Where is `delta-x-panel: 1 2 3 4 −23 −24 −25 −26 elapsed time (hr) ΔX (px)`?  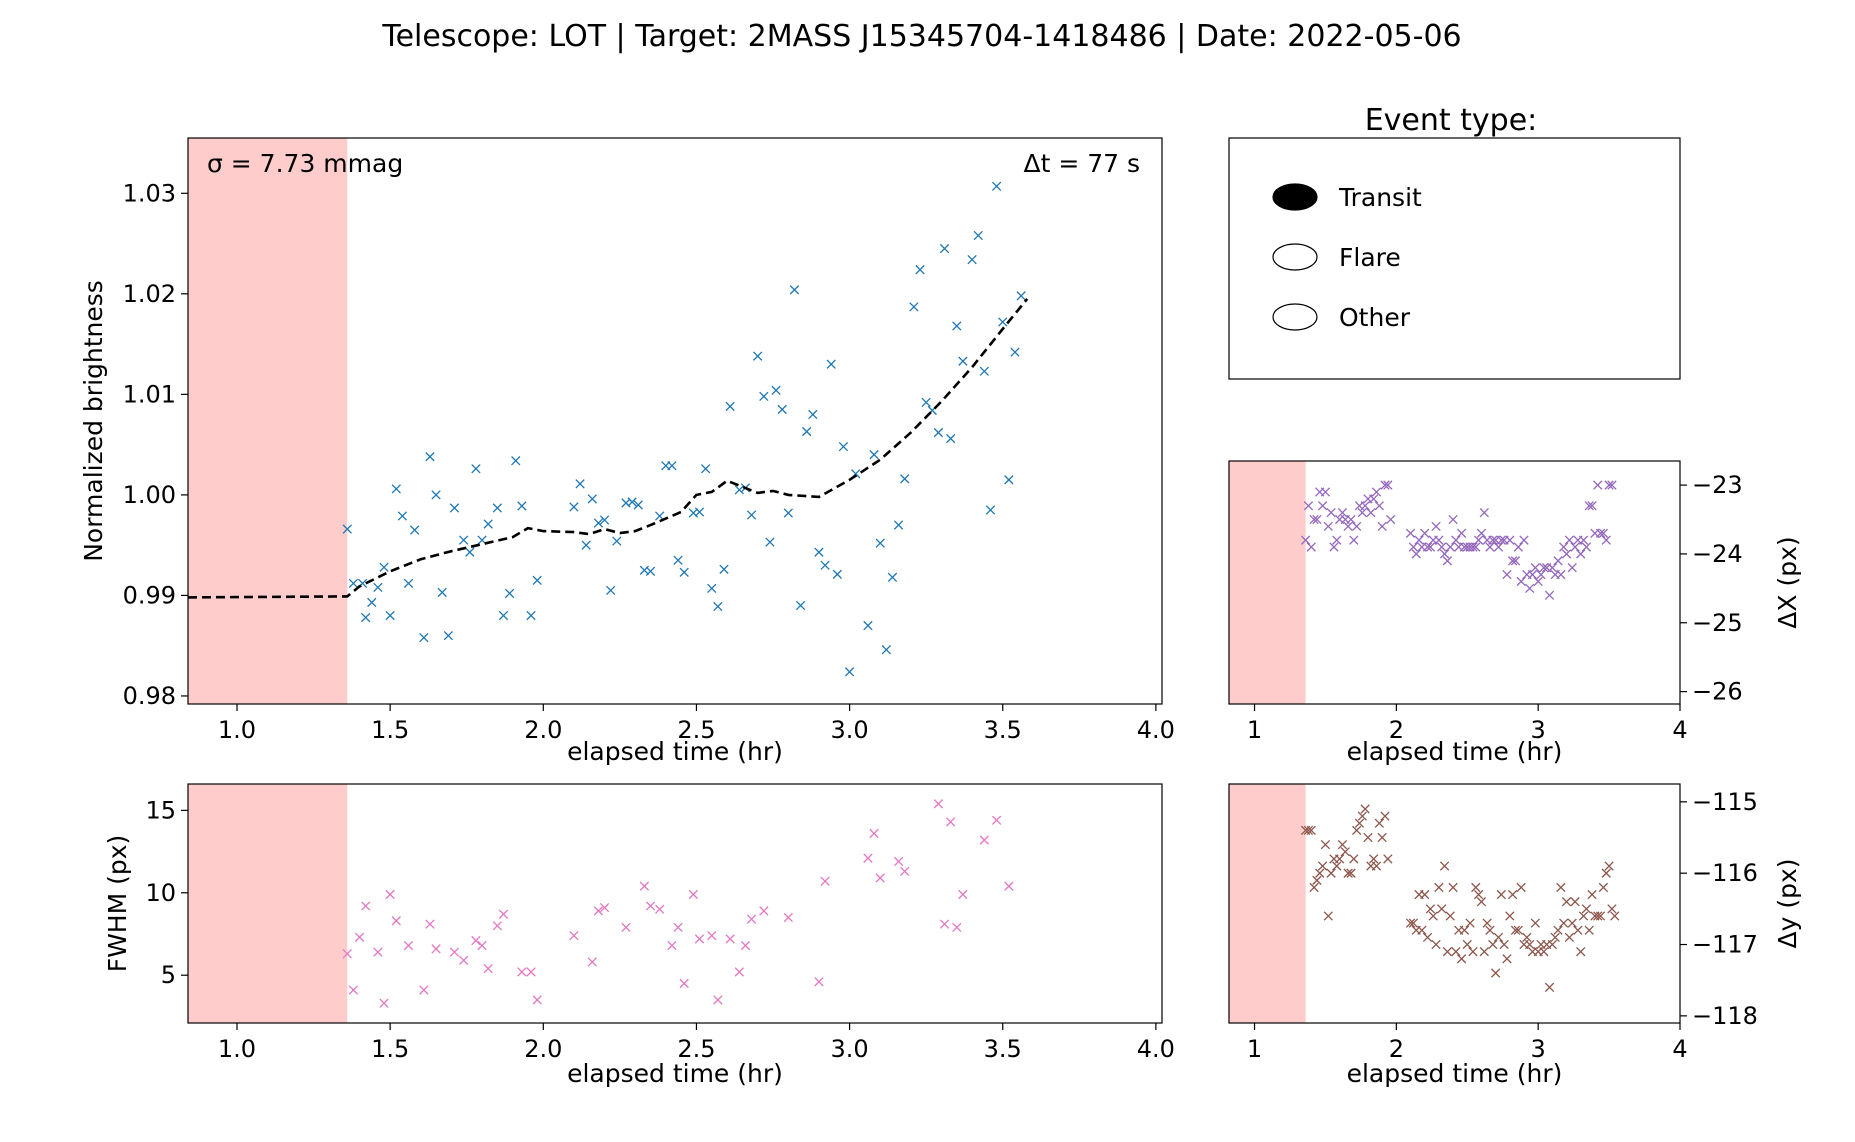
delta-x-panel: 1 2 3 4 −23 −24 −25 −26 elapsed time (hr) ΔX (px) is located at coordinates (1515, 613).